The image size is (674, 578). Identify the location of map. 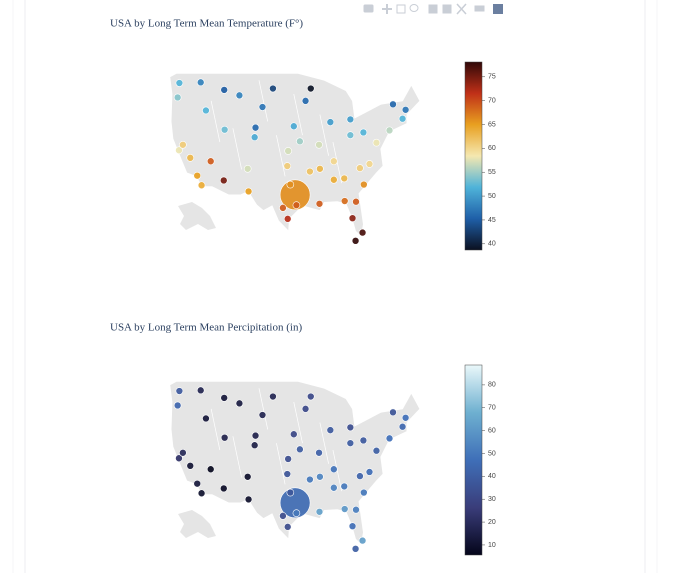
(295, 159).